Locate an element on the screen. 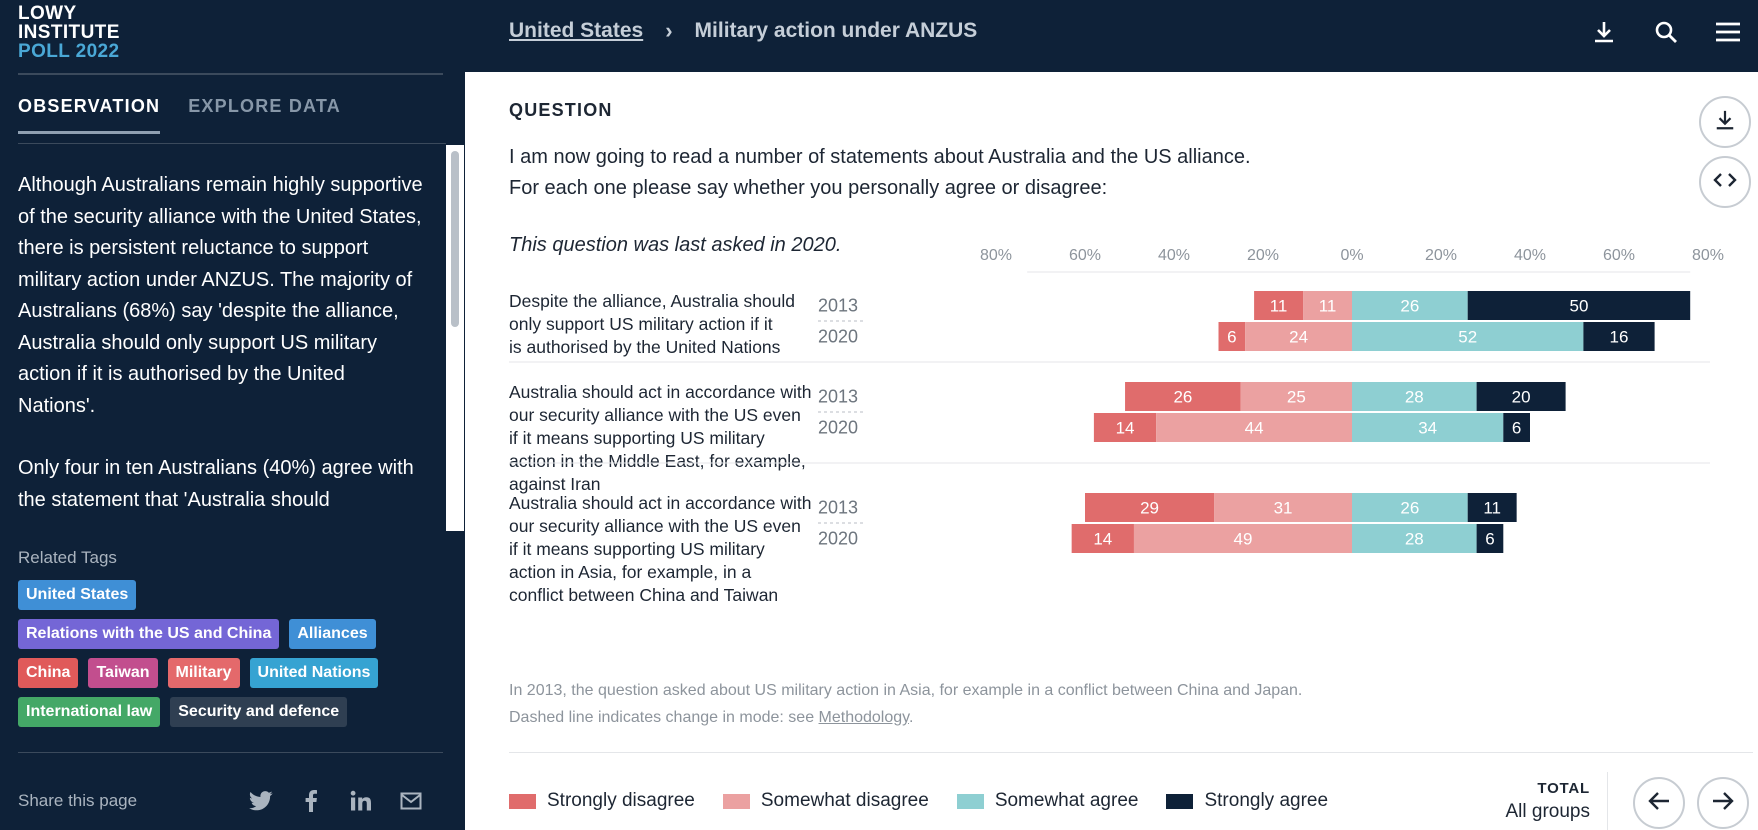 The width and height of the screenshot is (1758, 830). chart-download-button is located at coordinates (1725, 122).